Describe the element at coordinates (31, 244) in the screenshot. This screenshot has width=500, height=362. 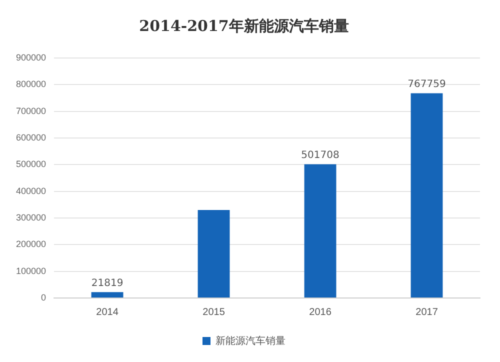
I see `y-tick-label: 200000` at that location.